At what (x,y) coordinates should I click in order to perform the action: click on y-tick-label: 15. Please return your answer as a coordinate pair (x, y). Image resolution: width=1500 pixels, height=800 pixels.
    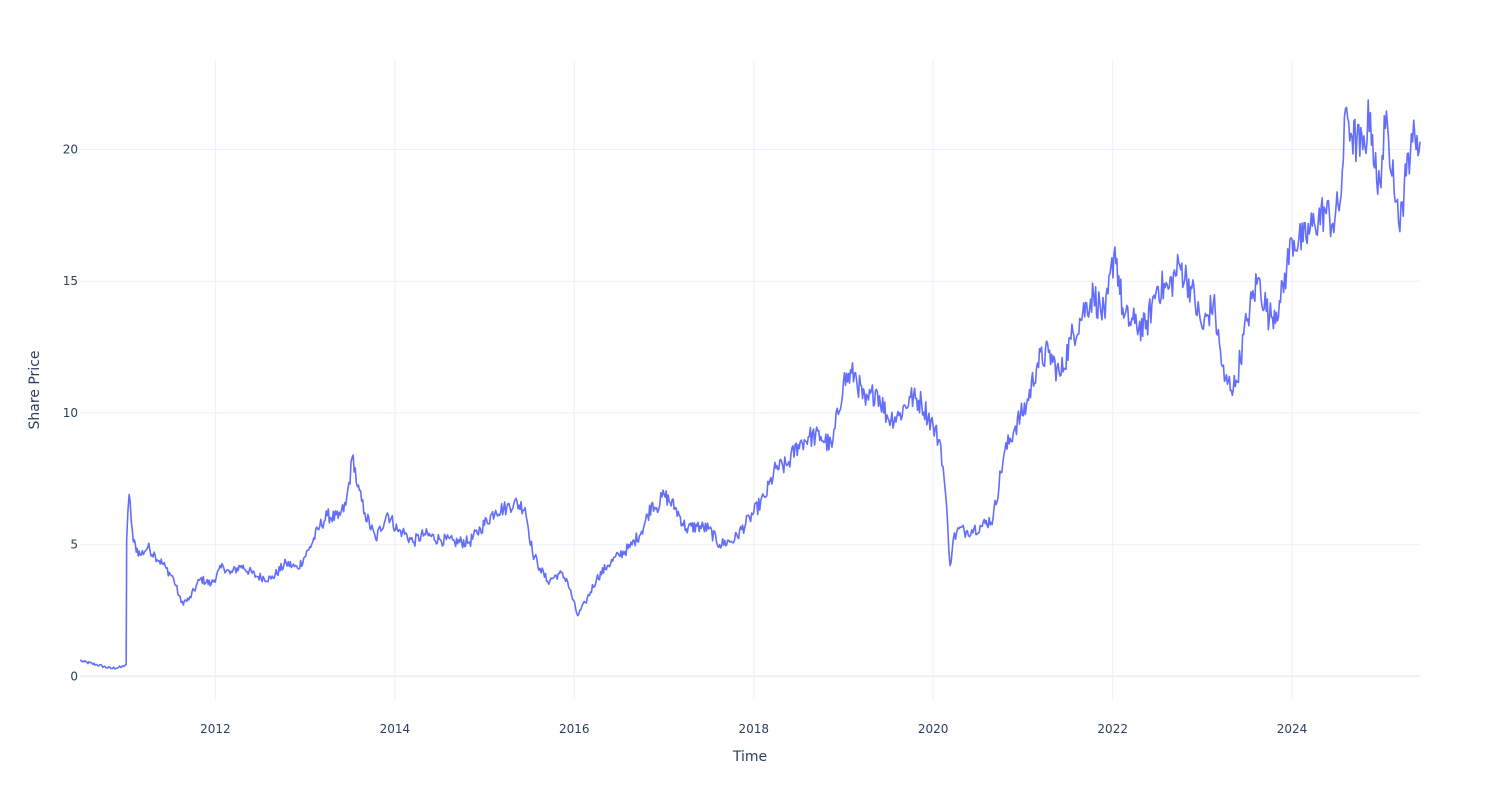
    Looking at the image, I should click on (70, 281).